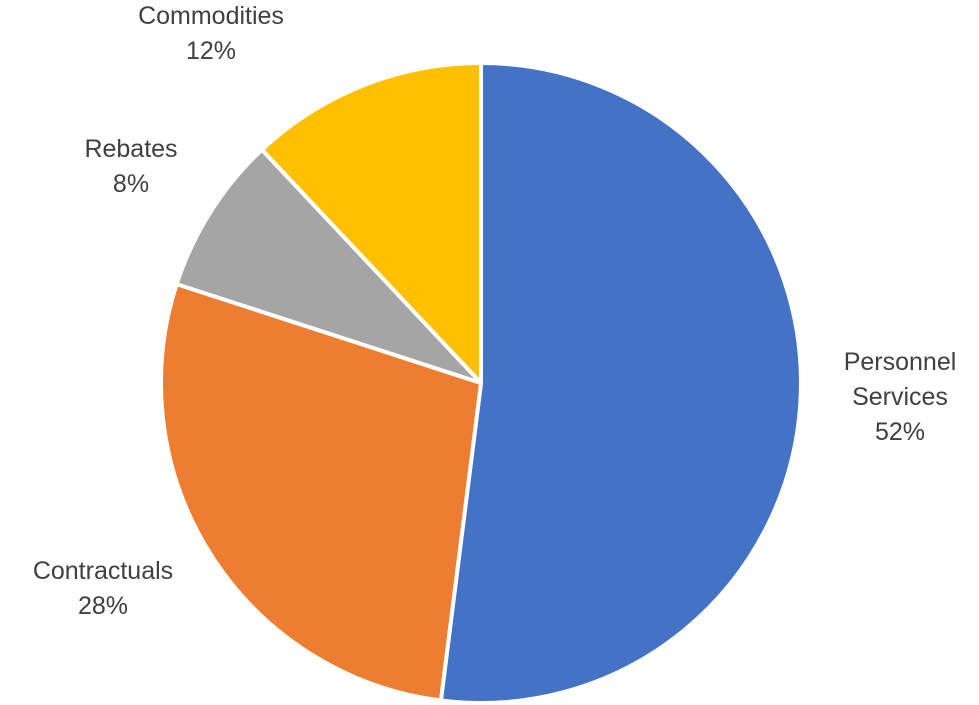 This screenshot has height=705, width=979. I want to click on pie-slice-commodities, so click(371, 223).